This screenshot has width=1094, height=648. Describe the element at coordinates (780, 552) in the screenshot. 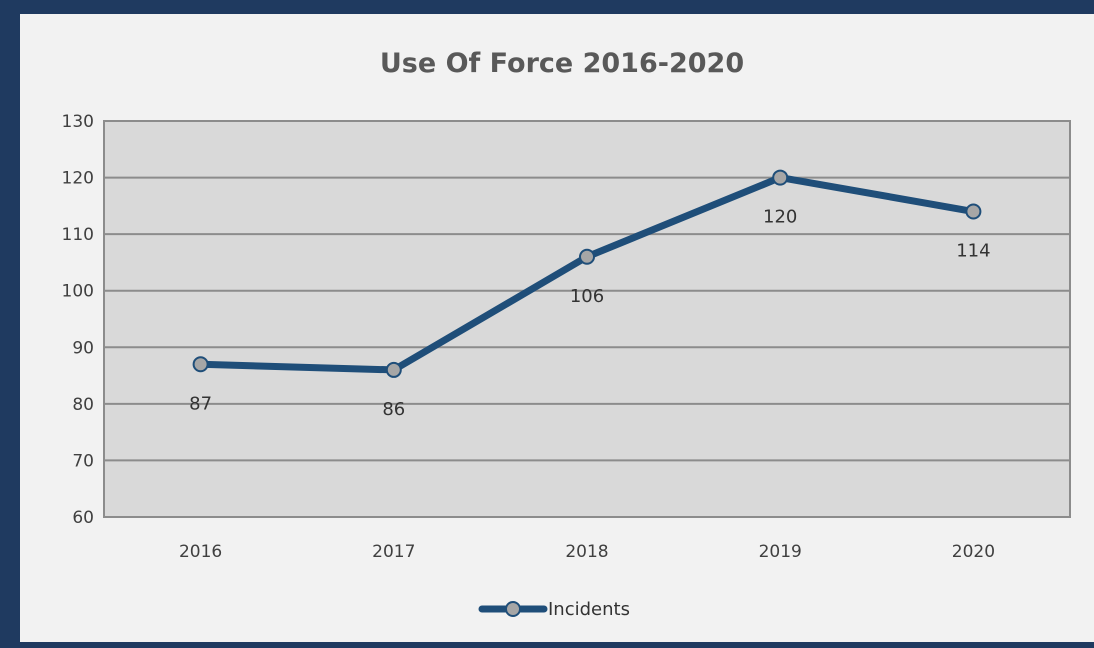

I see `x-tick-label: 2019` at that location.